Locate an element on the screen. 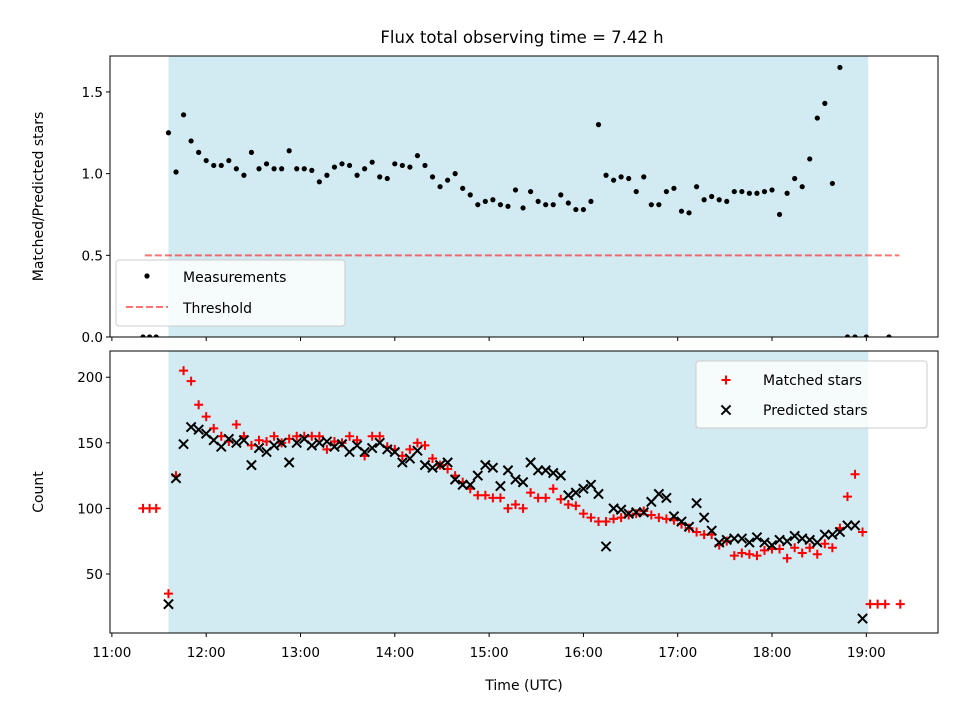 Image resolution: width=960 pixels, height=720 pixels. legend: Measurements Threshold is located at coordinates (230, 293).